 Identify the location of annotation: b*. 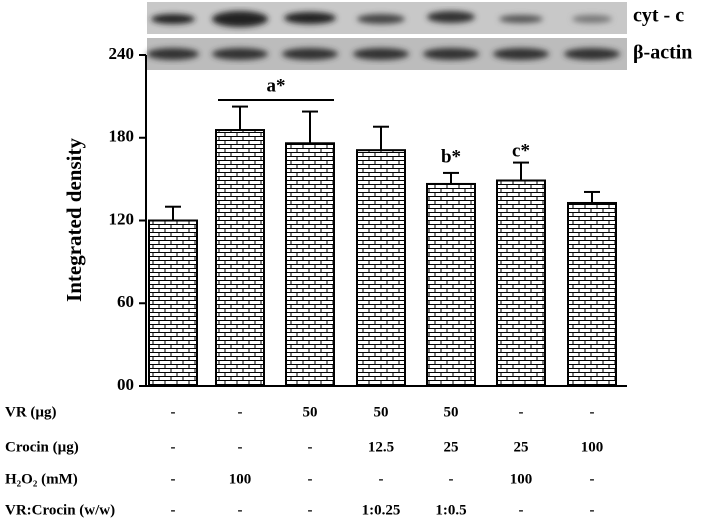
(451, 156).